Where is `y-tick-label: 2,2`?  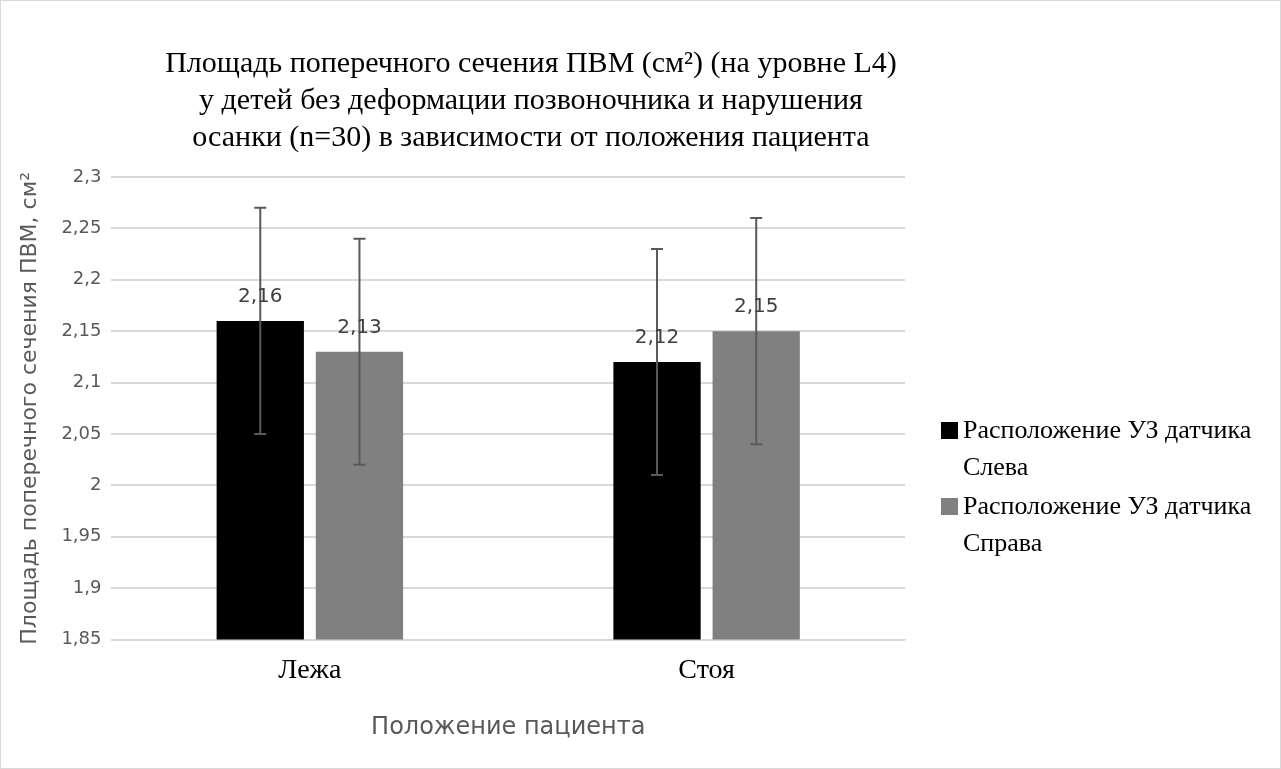 y-tick-label: 2,2 is located at coordinates (87, 278).